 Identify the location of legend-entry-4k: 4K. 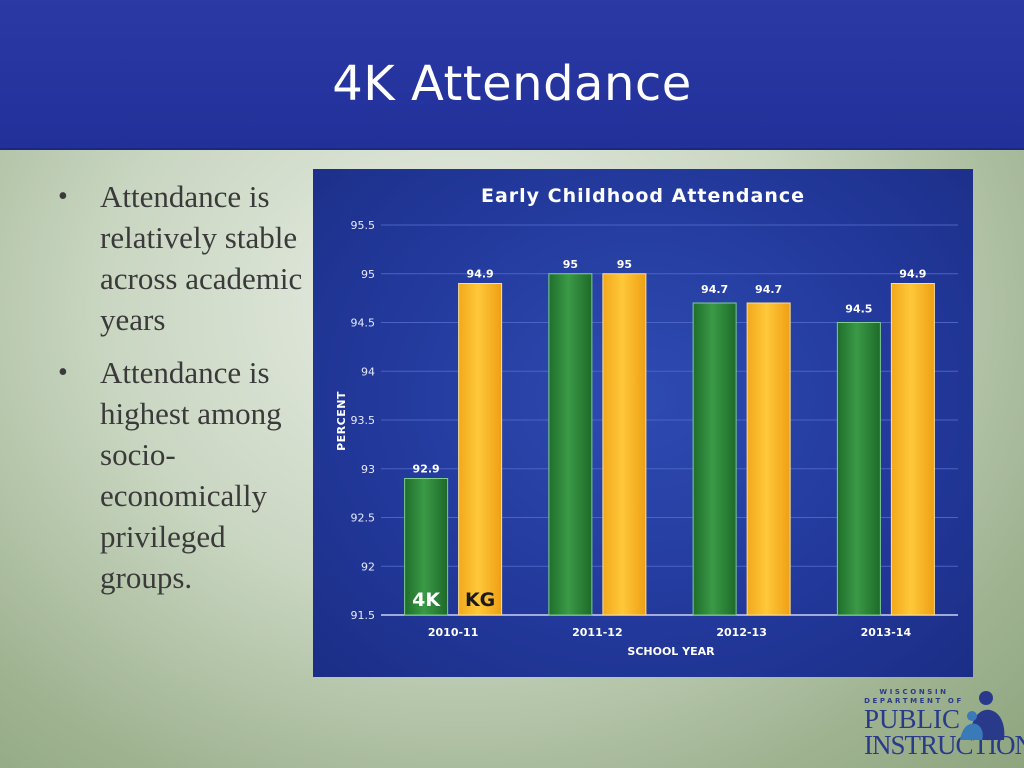
(426, 600).